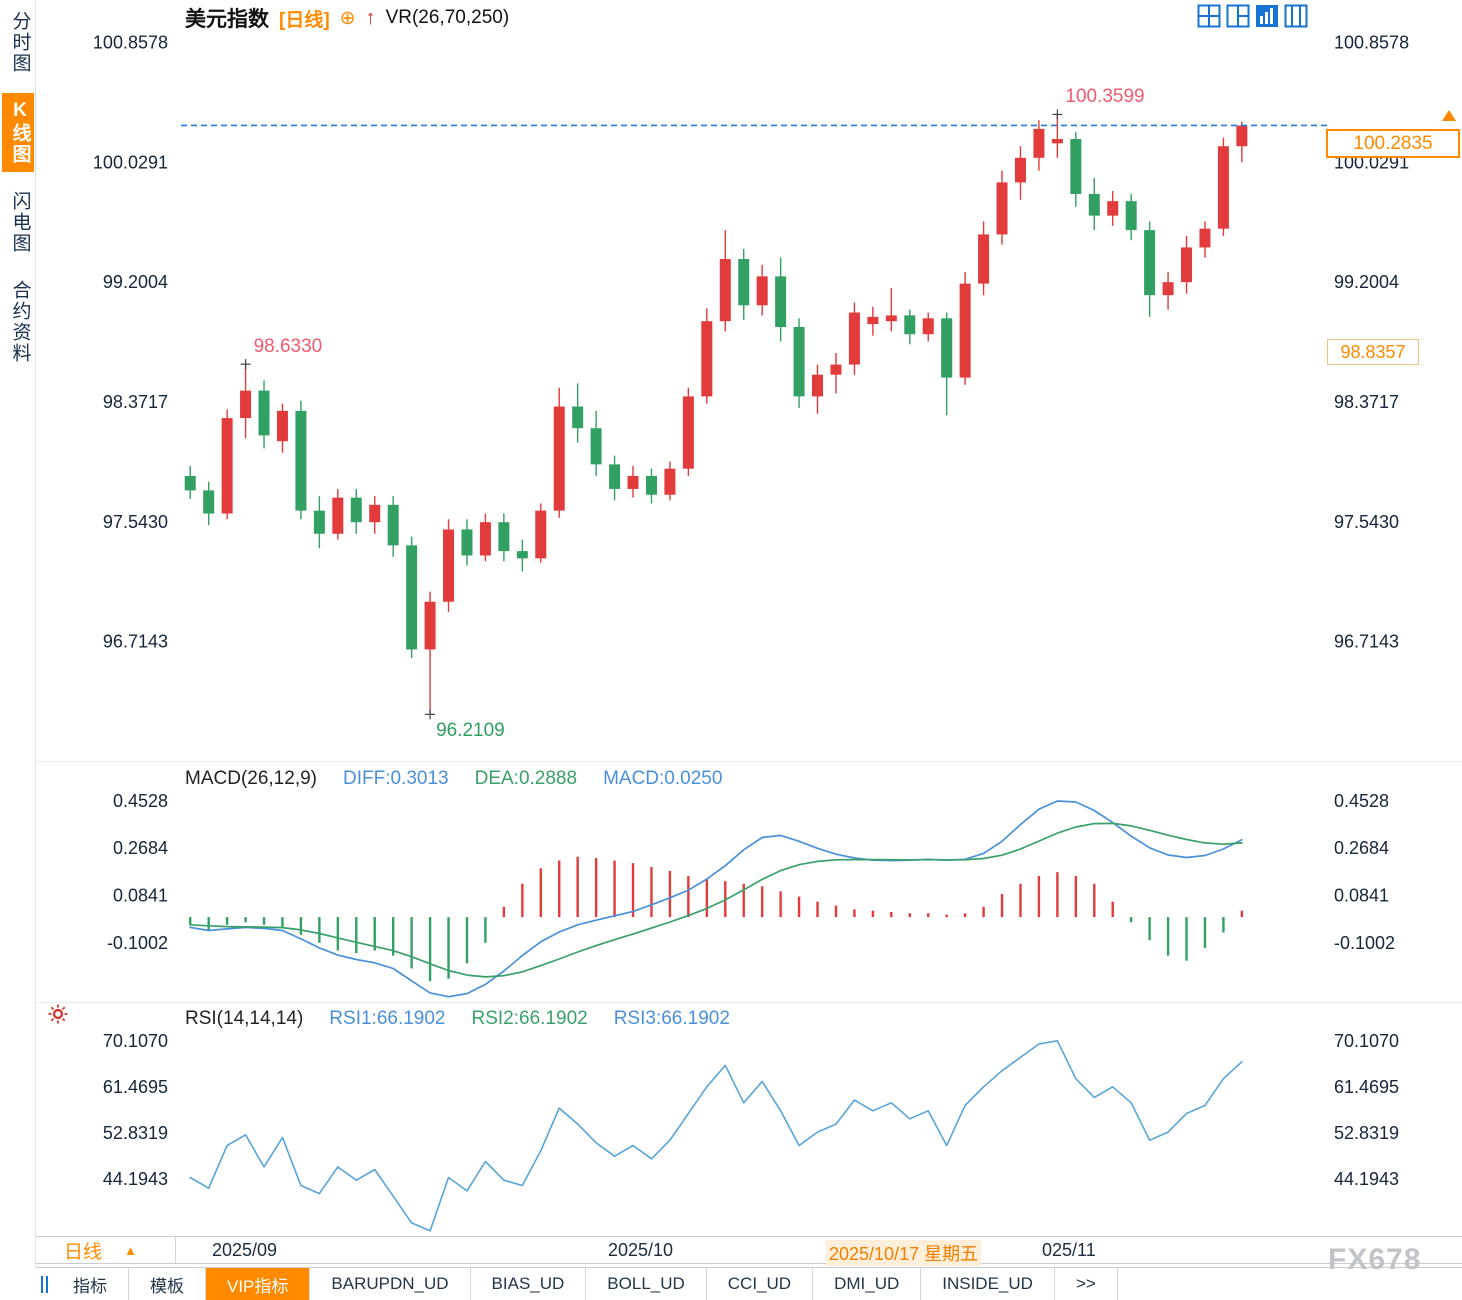 The image size is (1462, 1300). What do you see at coordinates (1238, 16) in the screenshot?
I see `layout-one-two-icon` at bounding box center [1238, 16].